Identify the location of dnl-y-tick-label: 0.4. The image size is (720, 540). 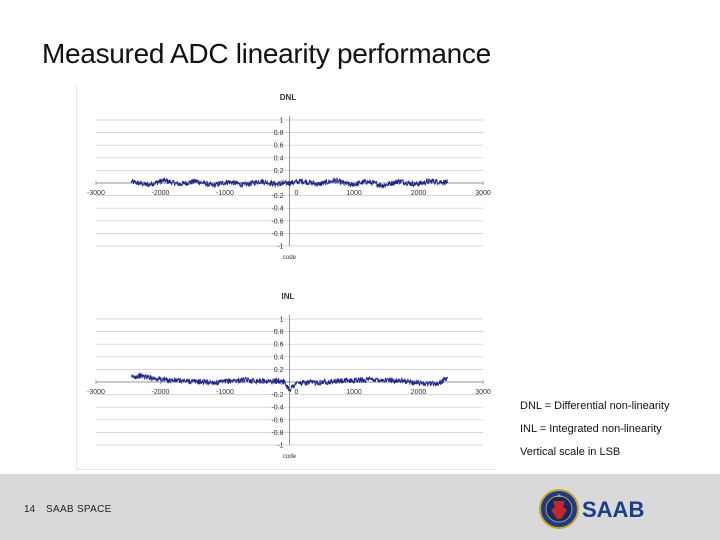
(279, 158).